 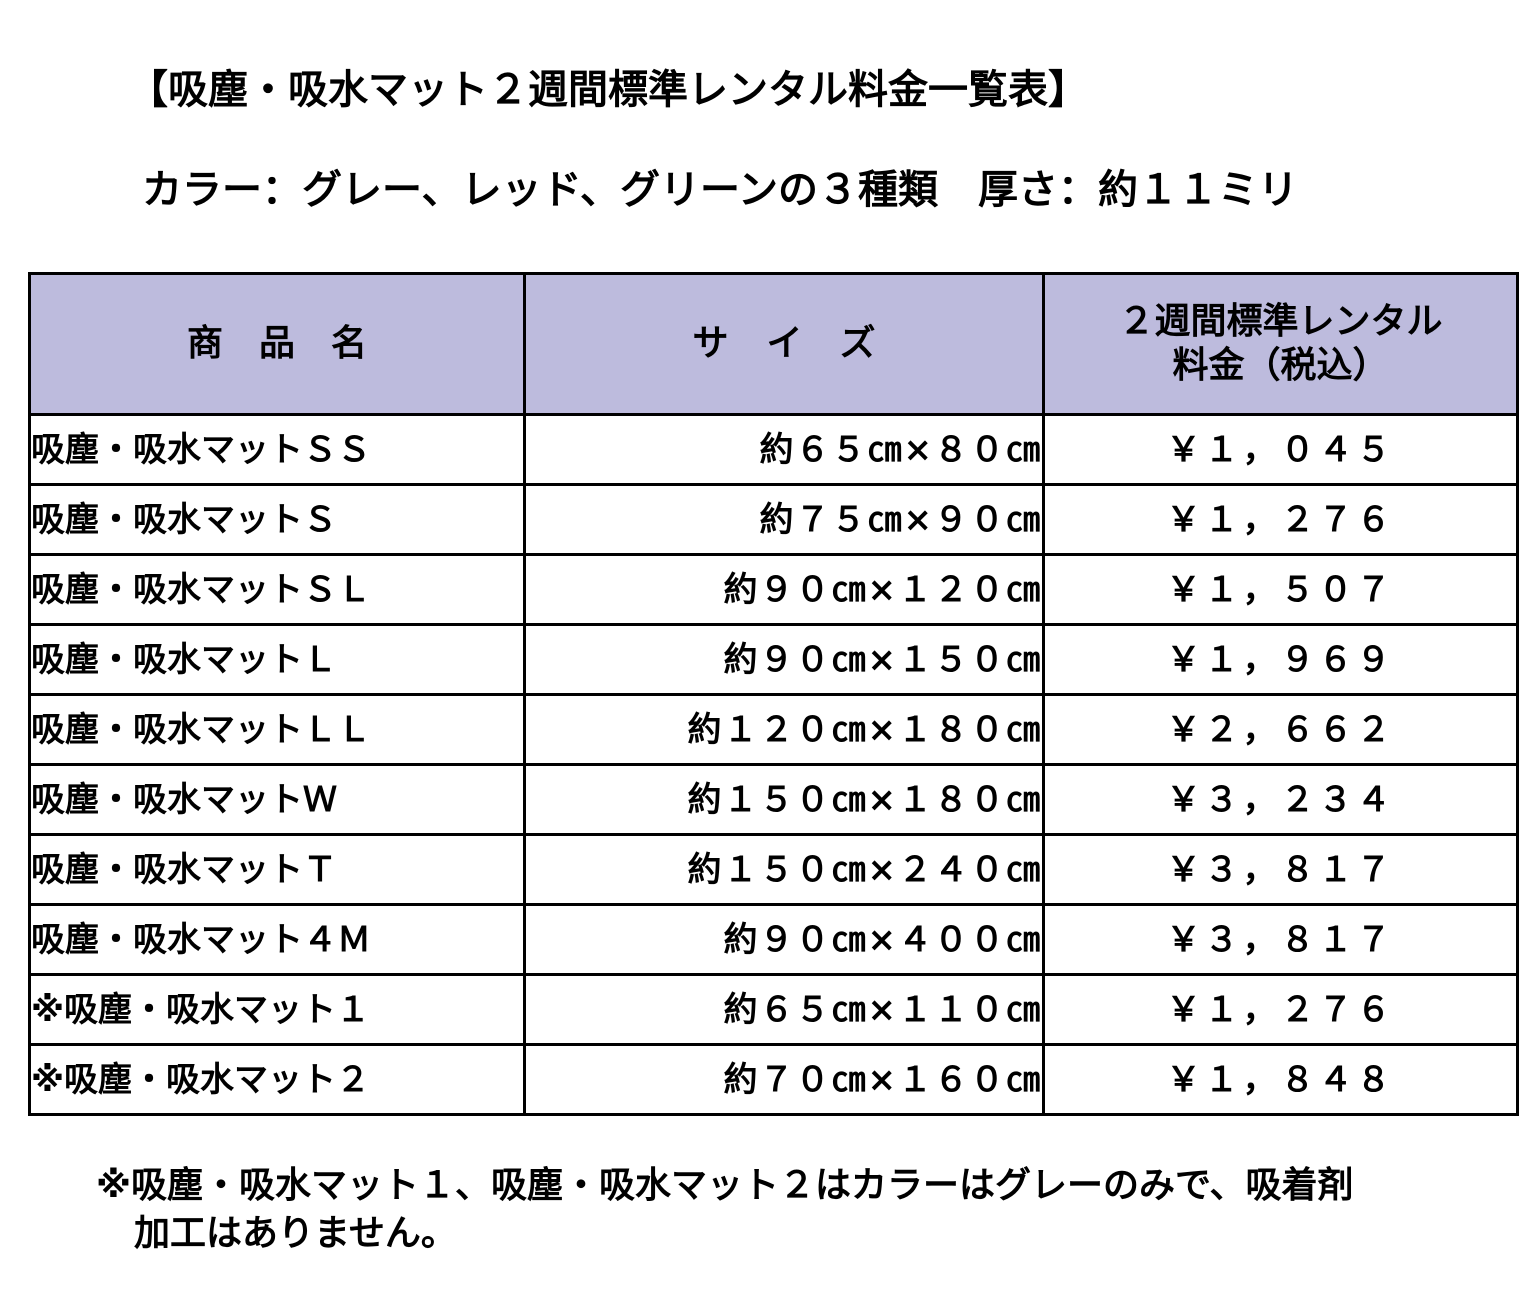 I want to click on table-row: 吸塵・吸水マット４Ｍ 約９０㎝×４００㎝ ￥３，８１７, so click(x=773, y=939).